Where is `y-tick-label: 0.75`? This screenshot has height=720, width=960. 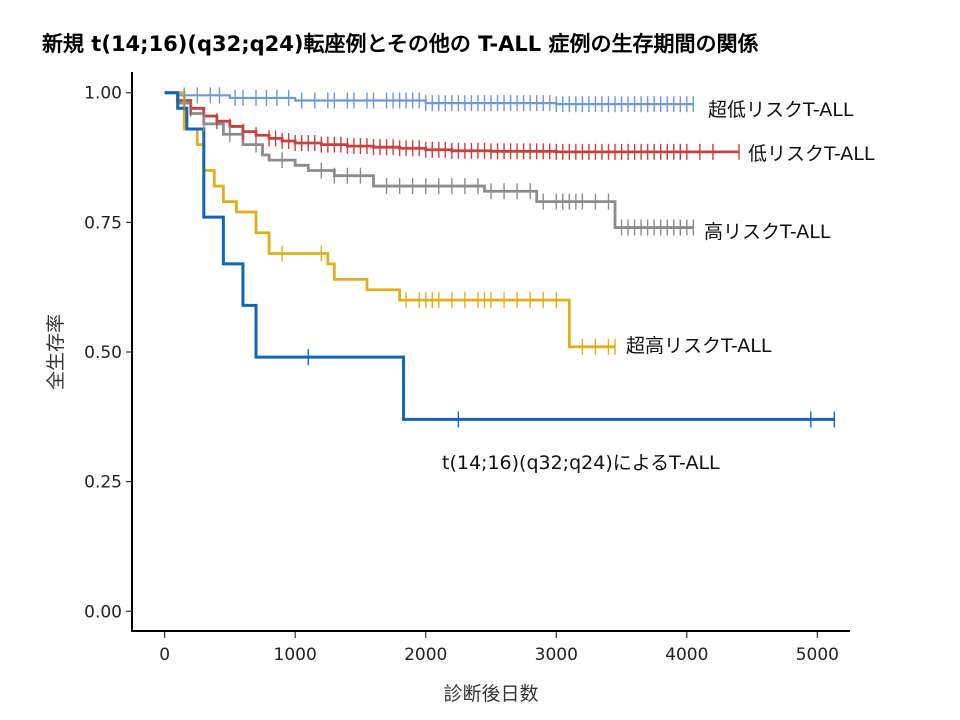 y-tick-label: 0.75 is located at coordinates (103, 223).